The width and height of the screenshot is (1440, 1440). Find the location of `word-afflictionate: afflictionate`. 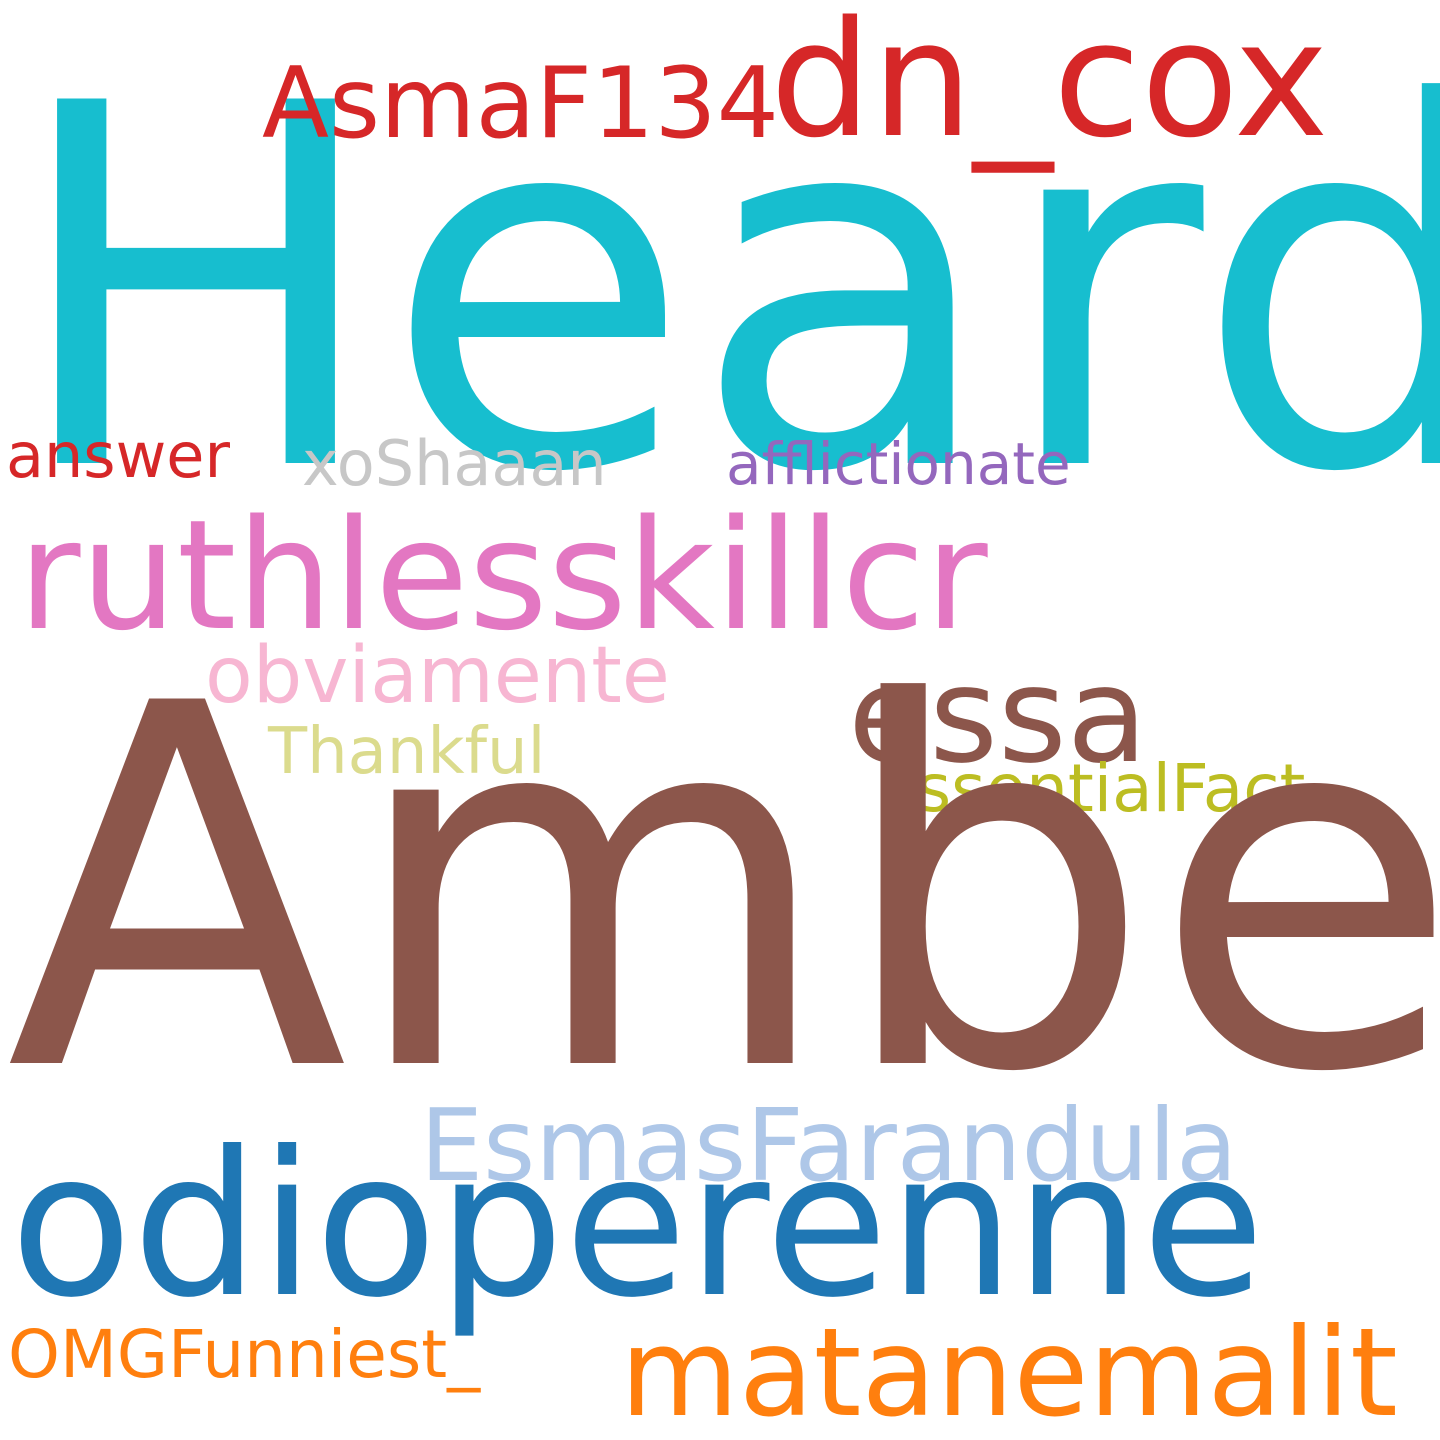

word-afflictionate: afflictionate is located at coordinates (898, 464).